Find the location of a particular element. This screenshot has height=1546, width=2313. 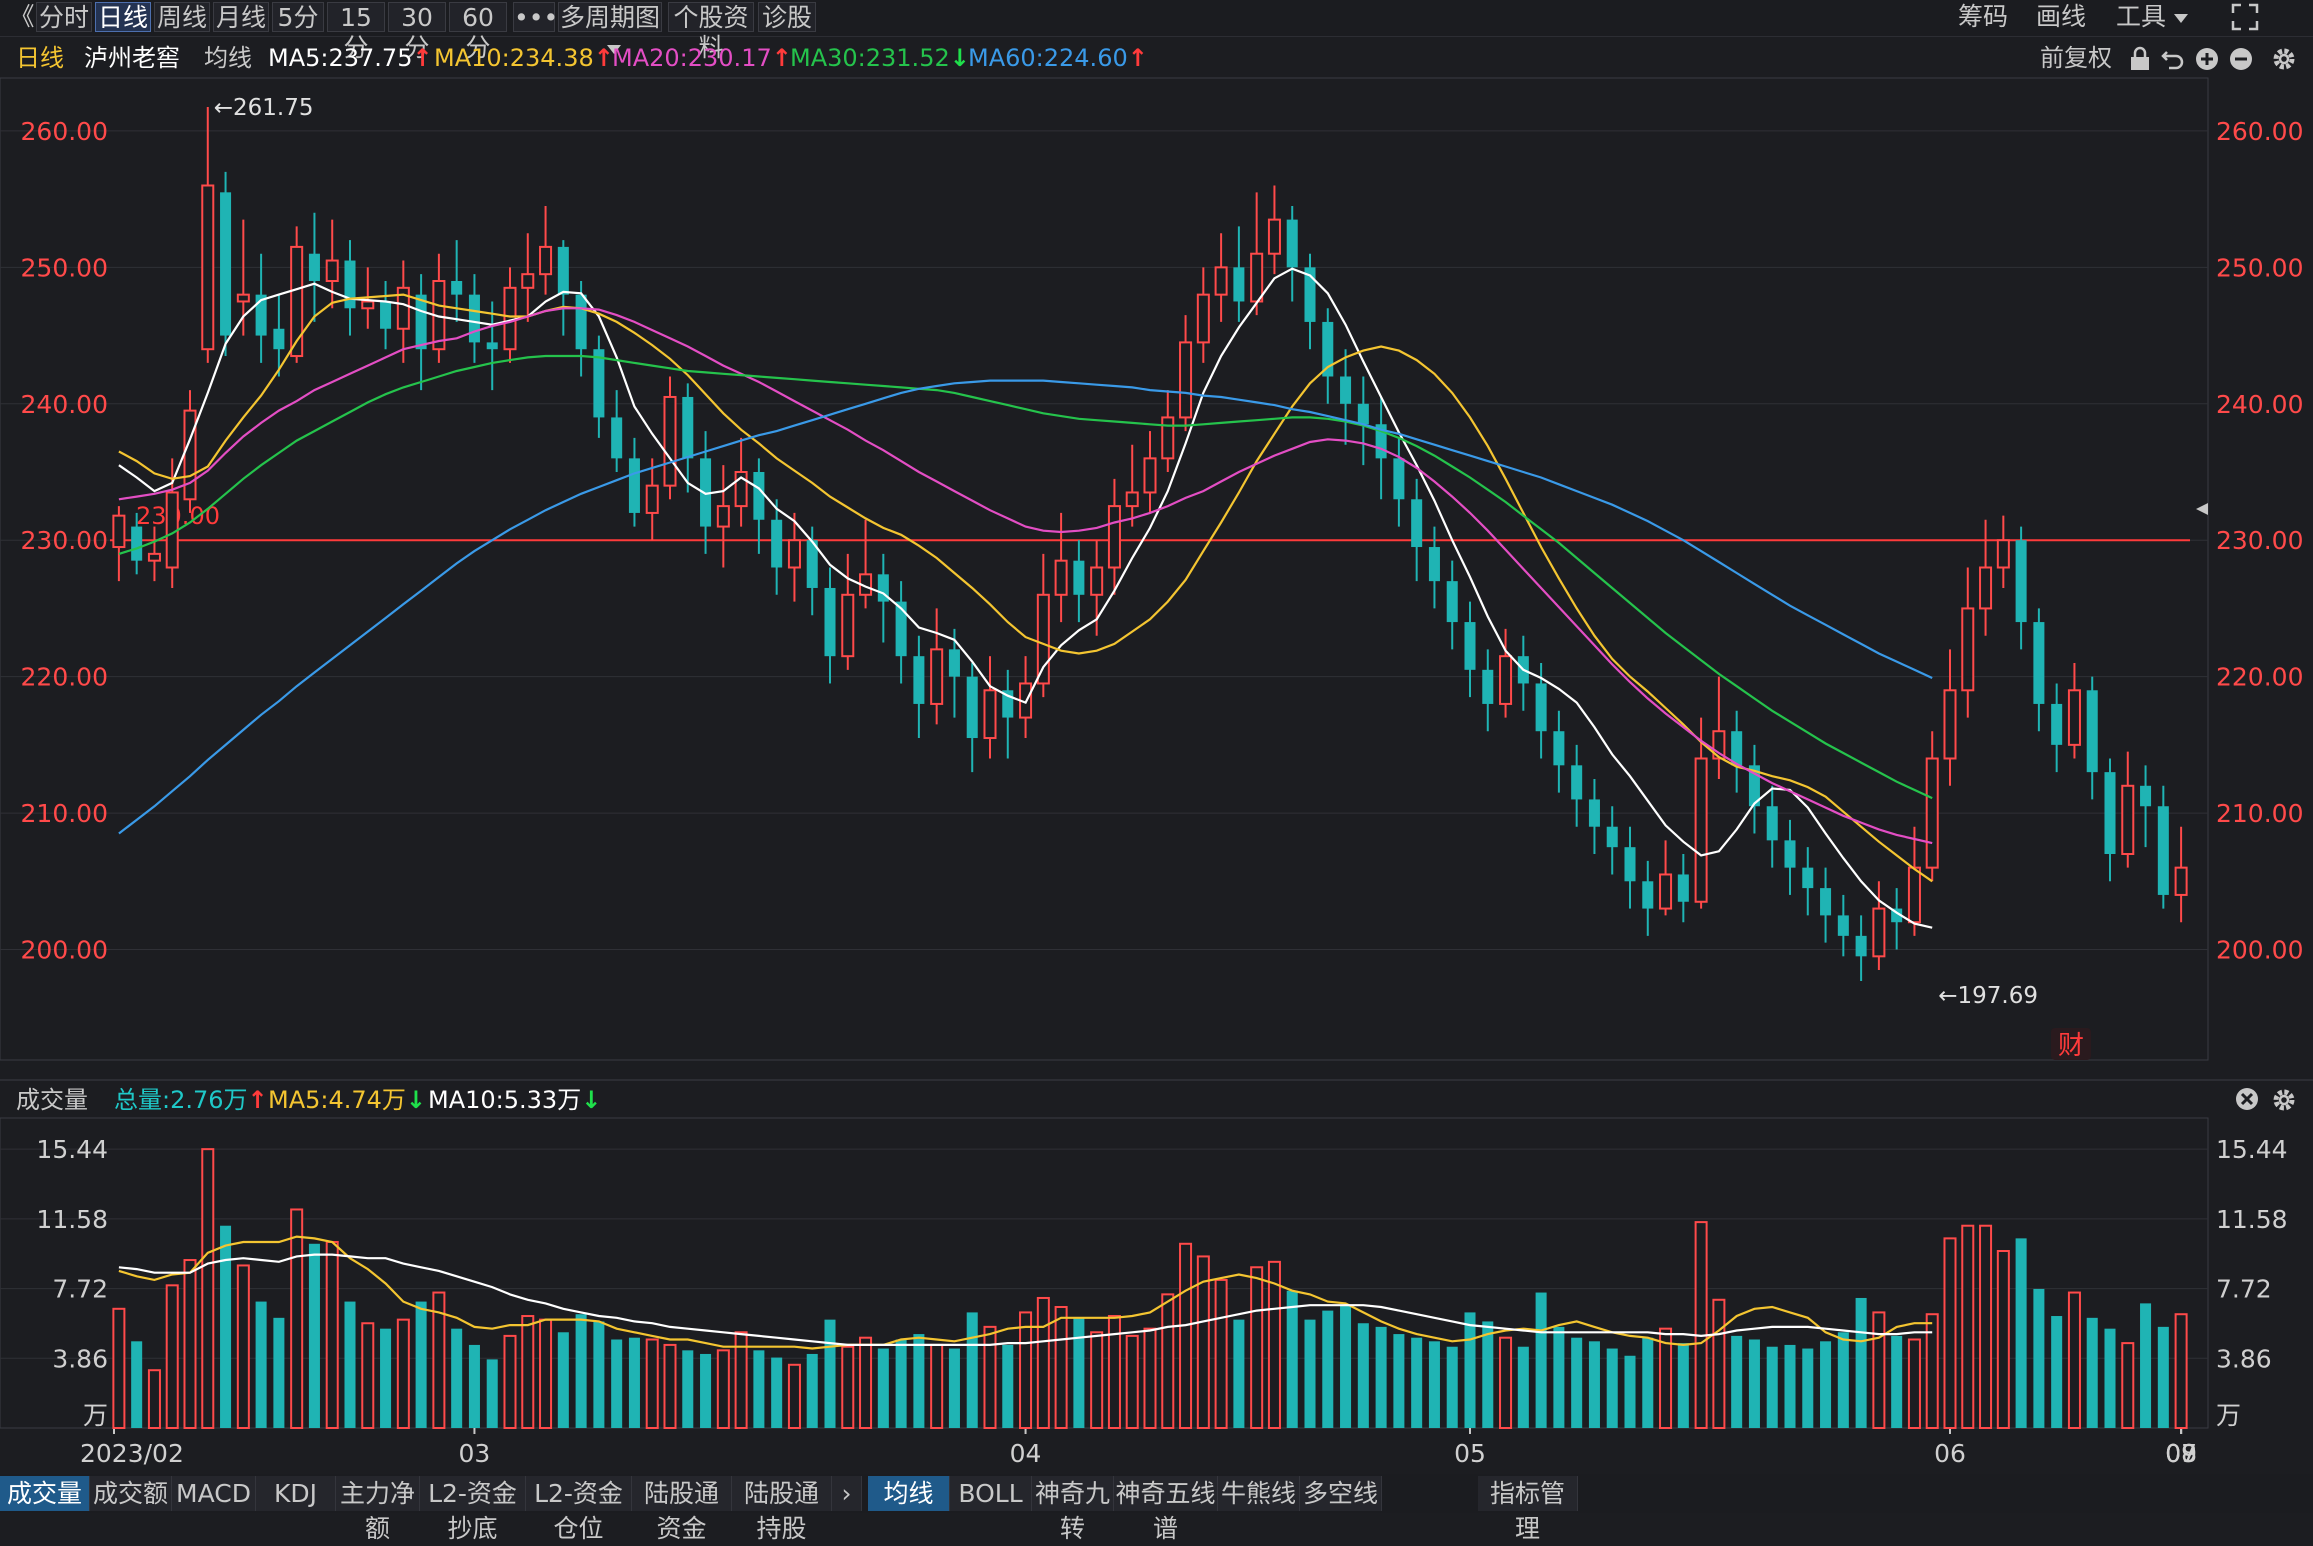

tab-magic-five: 神奇五线谱 is located at coordinates (1166, 1509).